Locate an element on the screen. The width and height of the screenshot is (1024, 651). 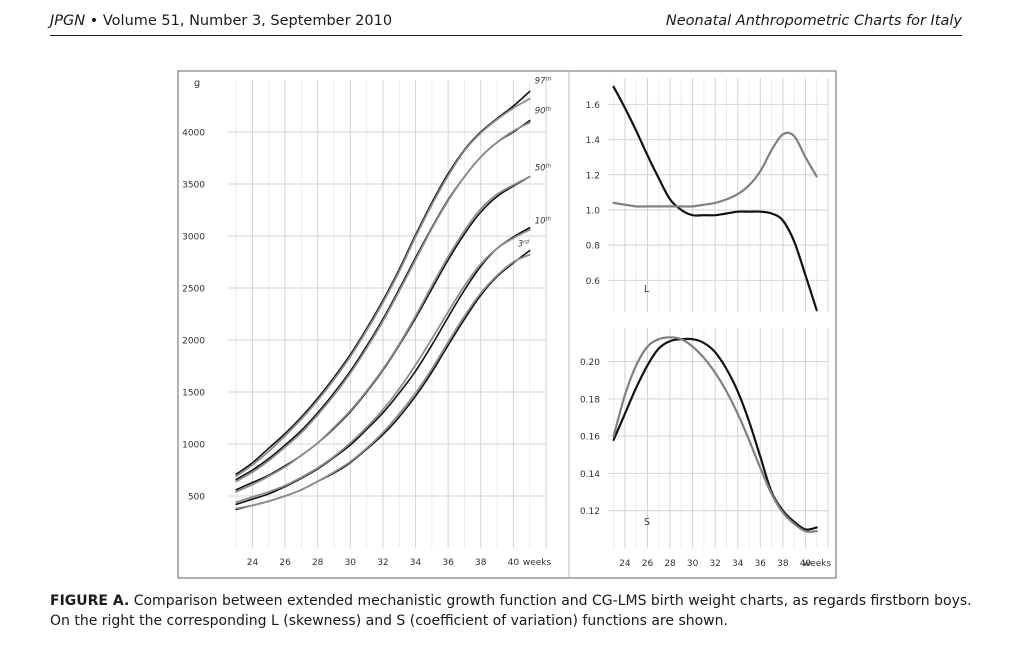
weight-x-axis-label: weeks is located at coordinates (537, 563).